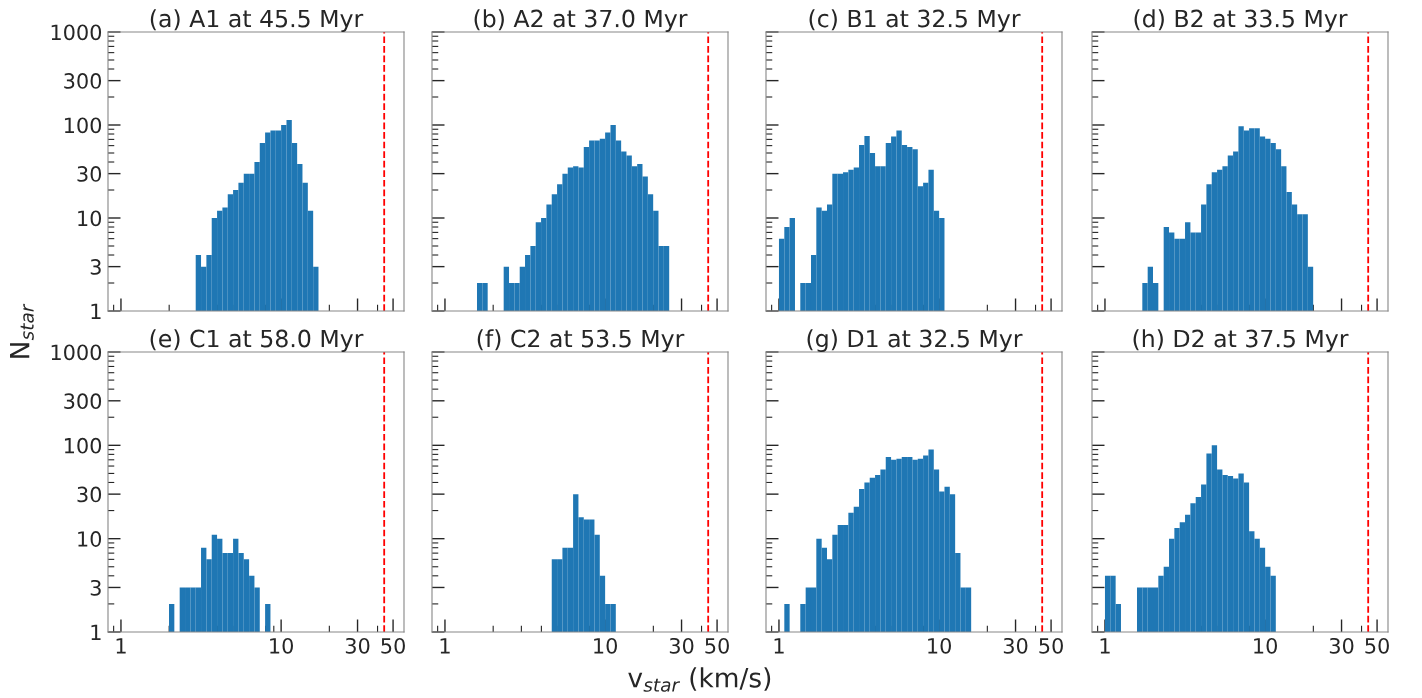 The width and height of the screenshot is (1422, 698). What do you see at coordinates (22, 330) in the screenshot?
I see `y-axis-title: N$_{star}$` at bounding box center [22, 330].